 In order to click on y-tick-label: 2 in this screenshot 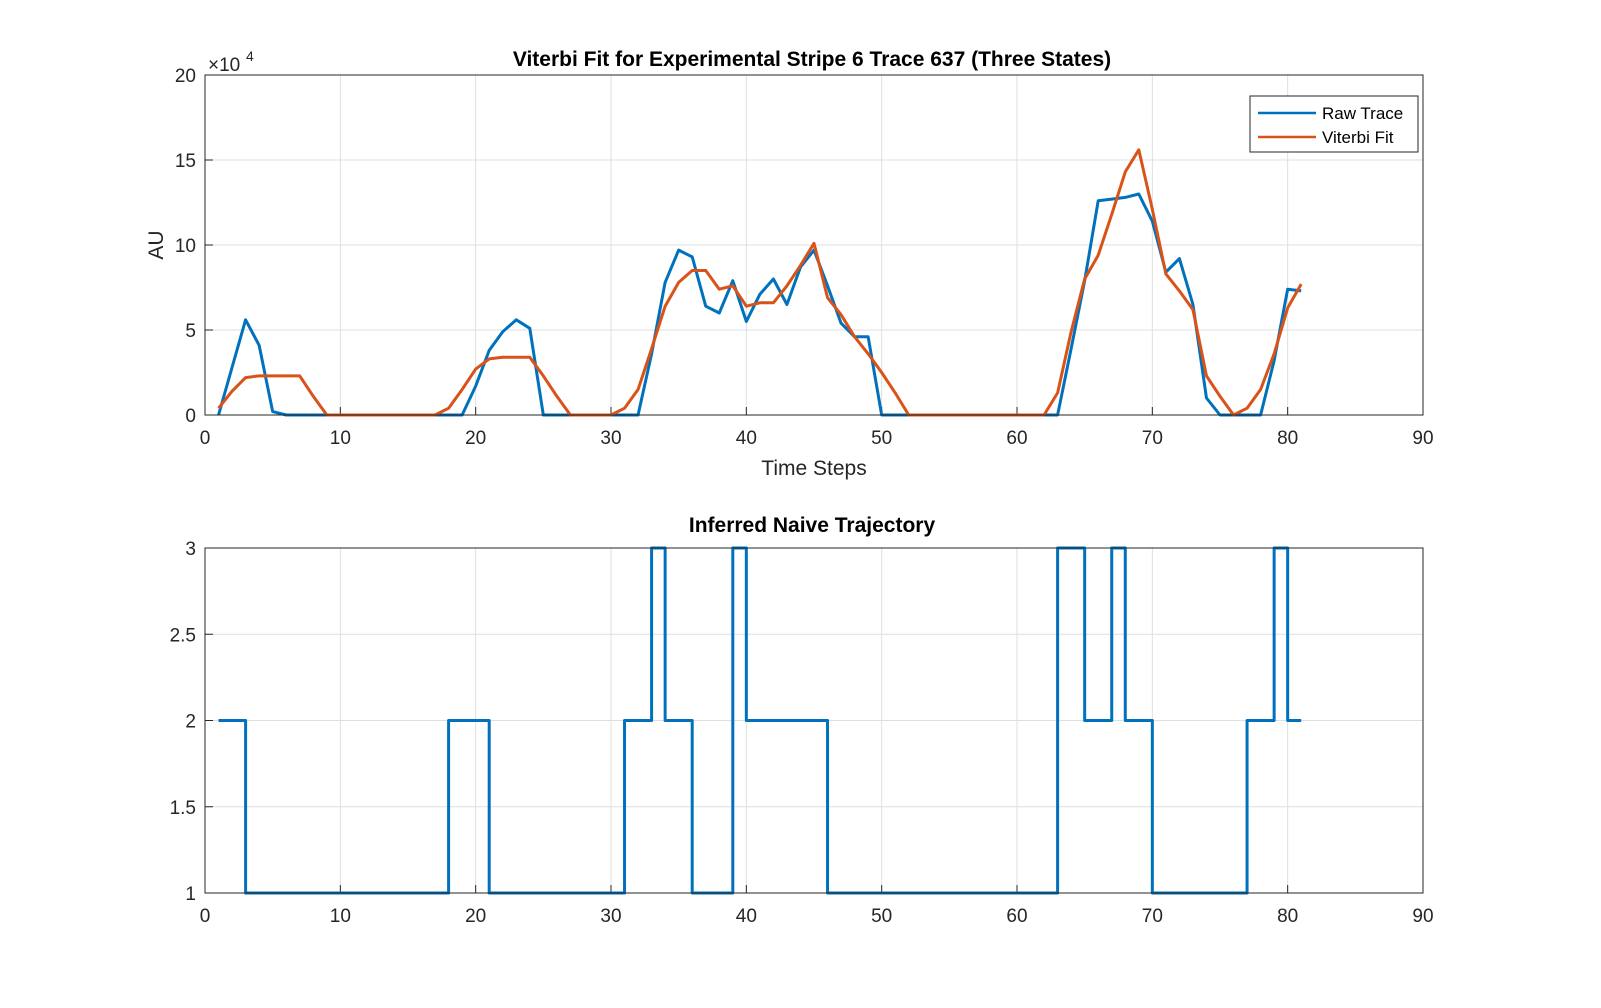, I will do `click(190, 722)`.